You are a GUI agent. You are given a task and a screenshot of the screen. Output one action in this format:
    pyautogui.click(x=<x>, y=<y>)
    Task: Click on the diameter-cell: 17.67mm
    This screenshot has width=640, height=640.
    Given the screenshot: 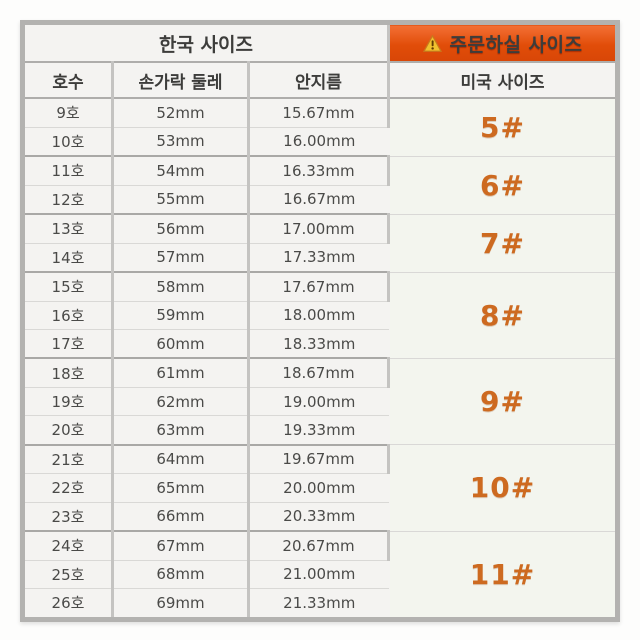 What is the action you would take?
    pyautogui.click(x=319, y=287)
    